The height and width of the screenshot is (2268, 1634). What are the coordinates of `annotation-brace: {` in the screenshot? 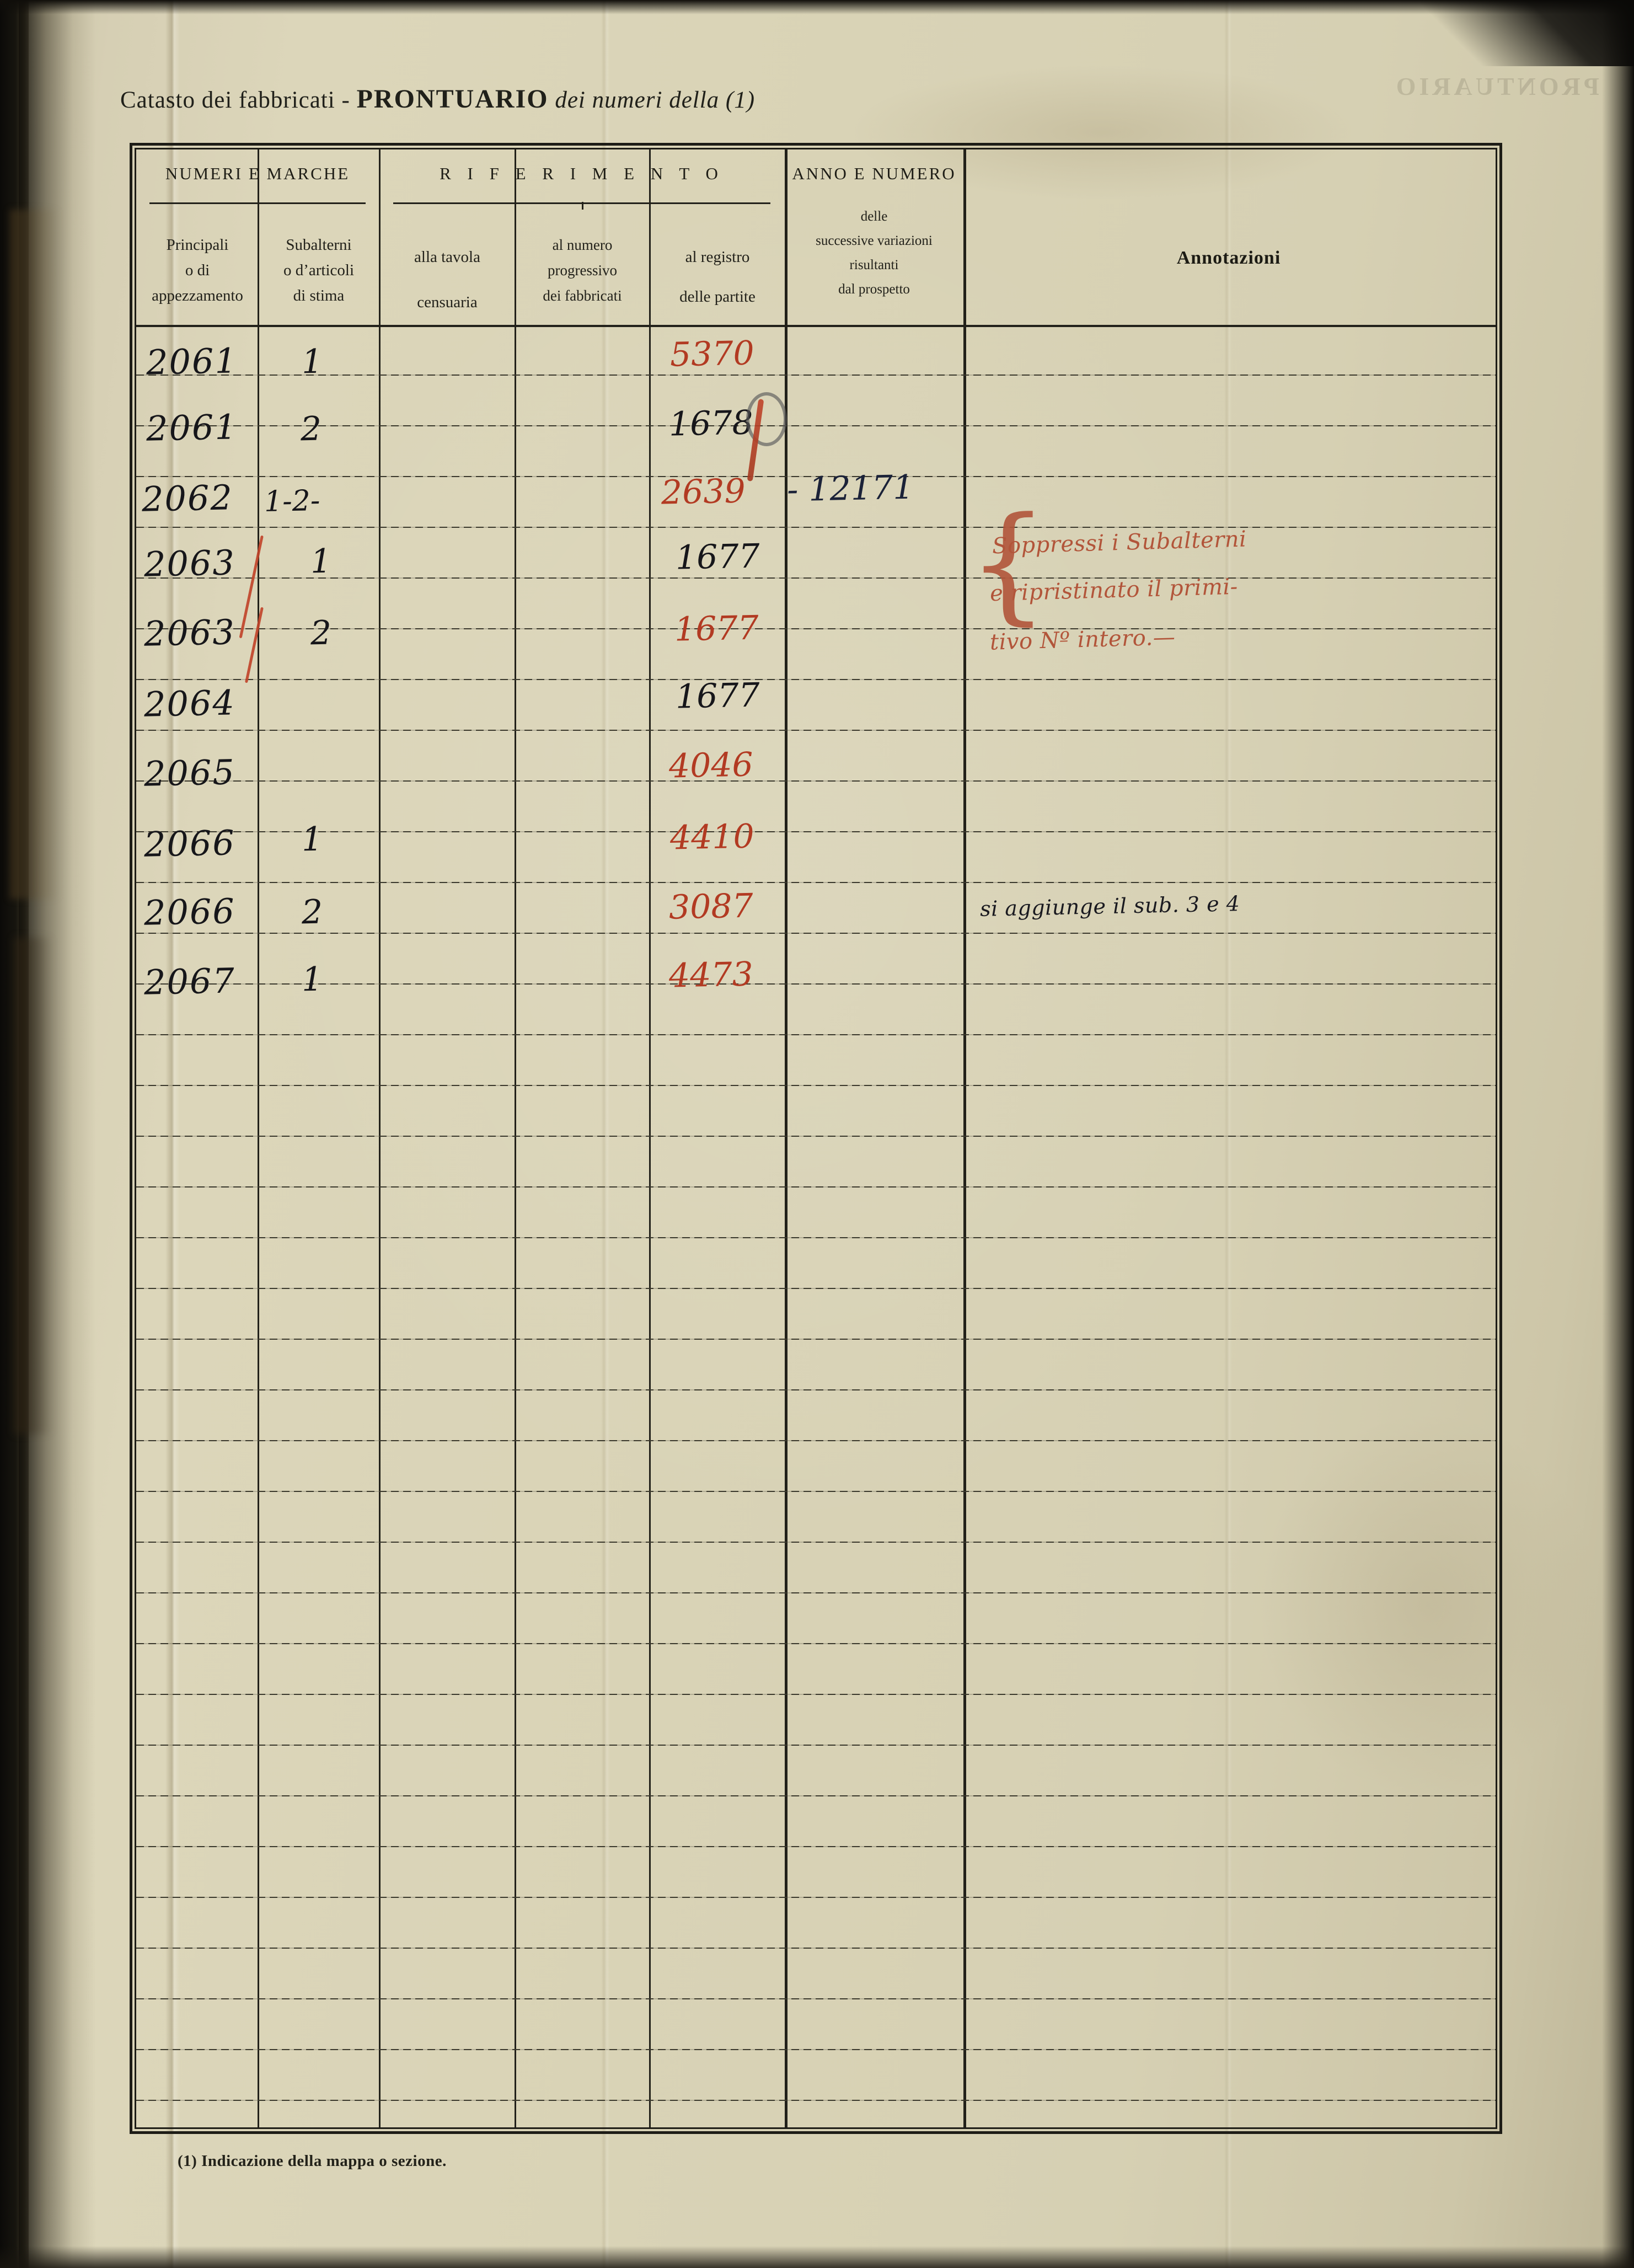 It's located at (1008, 564).